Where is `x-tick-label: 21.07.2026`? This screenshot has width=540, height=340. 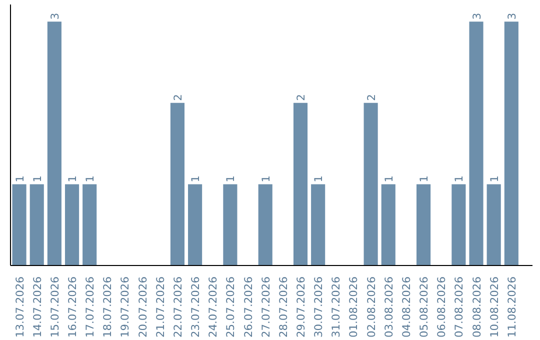
x-tick-label: 21.07.2026 is located at coordinates (160, 307).